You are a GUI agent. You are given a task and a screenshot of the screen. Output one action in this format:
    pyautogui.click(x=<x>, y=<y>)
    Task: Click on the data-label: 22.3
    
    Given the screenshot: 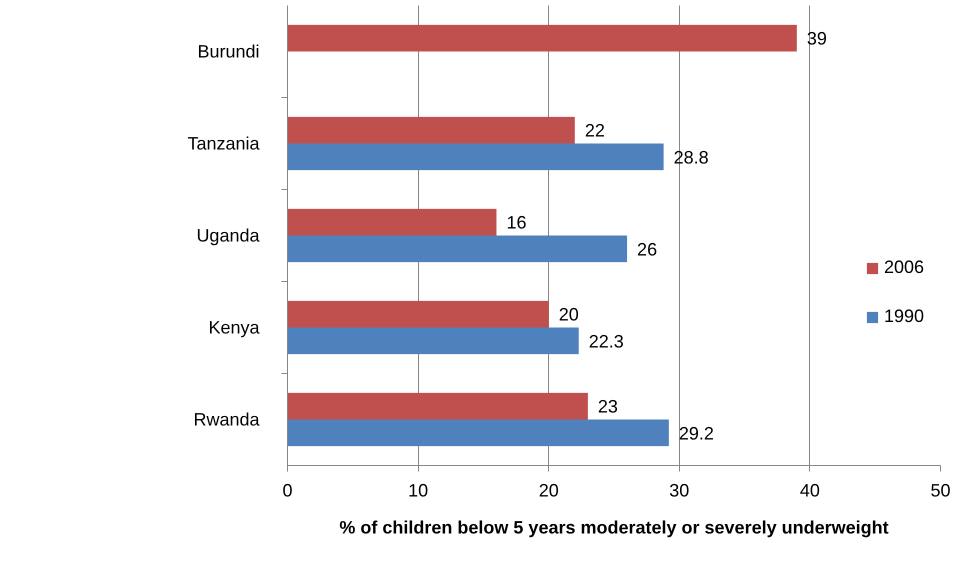 What is the action you would take?
    pyautogui.click(x=606, y=341)
    